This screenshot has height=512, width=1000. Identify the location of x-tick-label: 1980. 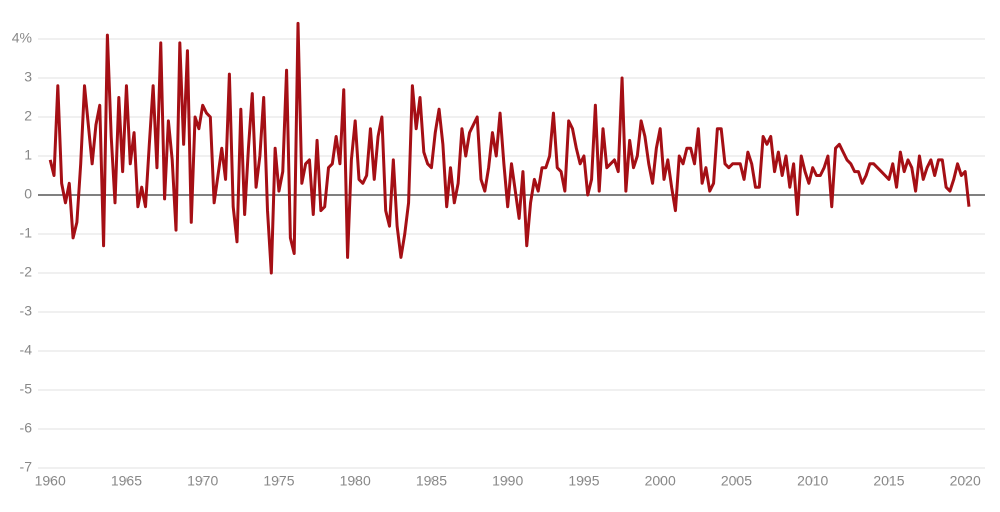
(355, 480).